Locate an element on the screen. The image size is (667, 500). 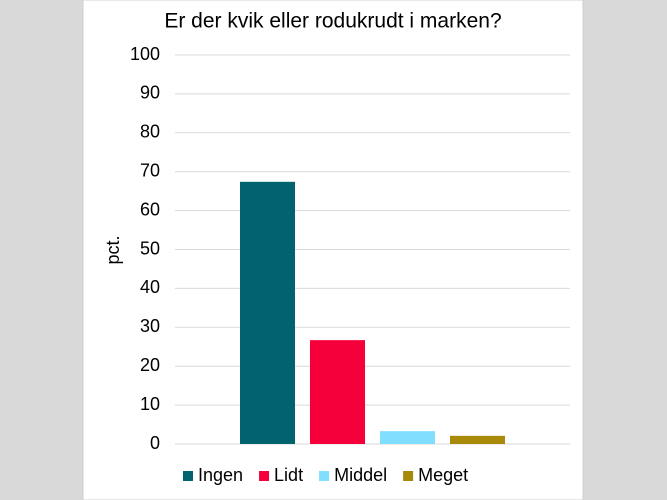
y-tick-label: 0 is located at coordinates (155, 443).